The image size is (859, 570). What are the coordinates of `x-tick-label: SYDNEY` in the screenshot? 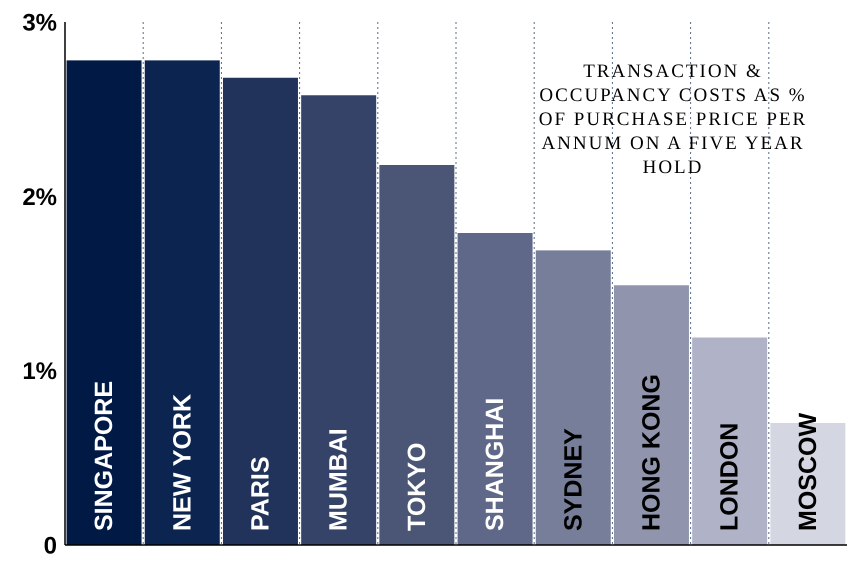 It's located at (573, 479).